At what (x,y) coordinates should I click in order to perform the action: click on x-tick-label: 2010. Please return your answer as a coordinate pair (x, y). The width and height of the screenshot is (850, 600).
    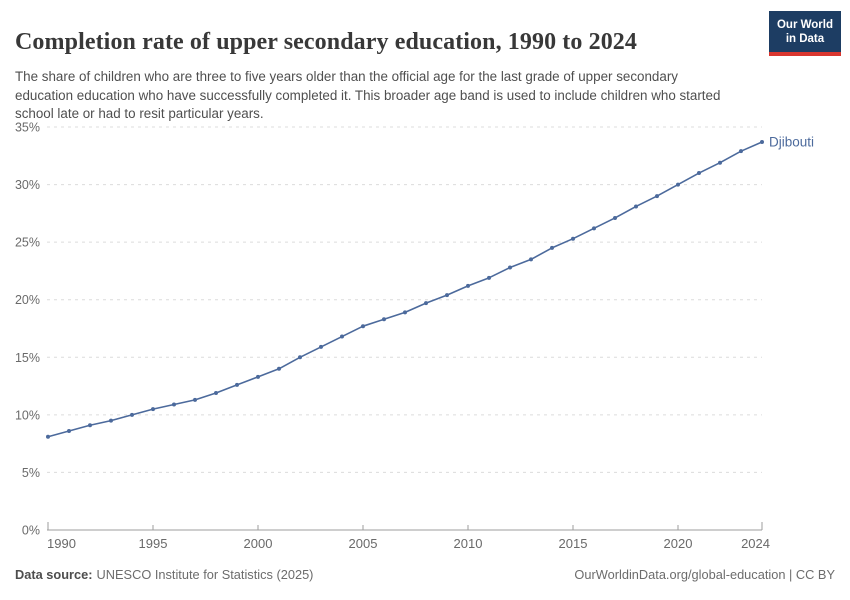
    Looking at the image, I should click on (468, 543).